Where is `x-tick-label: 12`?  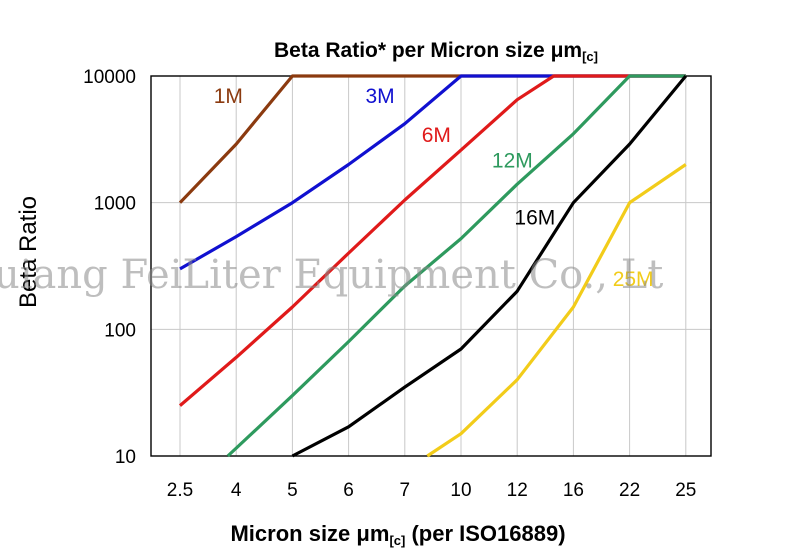 x-tick-label: 12 is located at coordinates (517, 490).